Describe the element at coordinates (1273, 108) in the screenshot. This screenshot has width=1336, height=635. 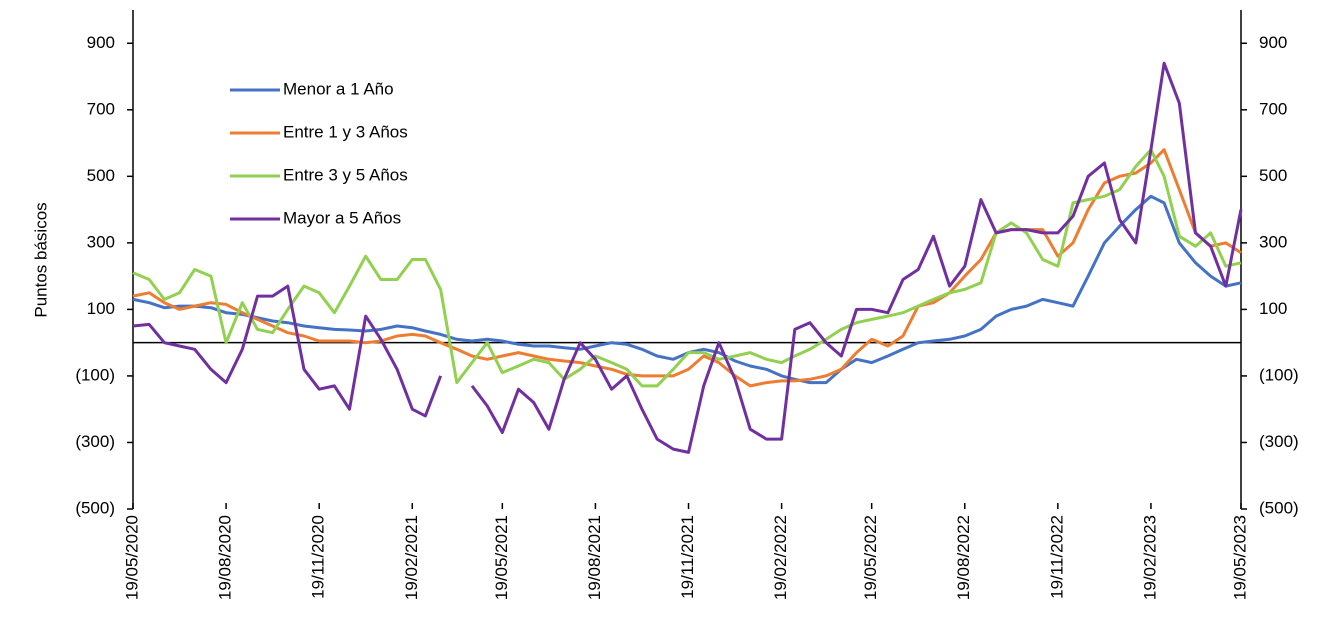
I see `y2-tick-label: 700` at that location.